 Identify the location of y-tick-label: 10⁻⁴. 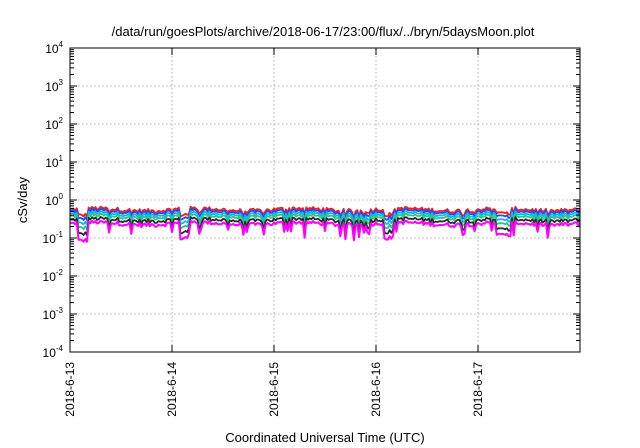
(53, 352).